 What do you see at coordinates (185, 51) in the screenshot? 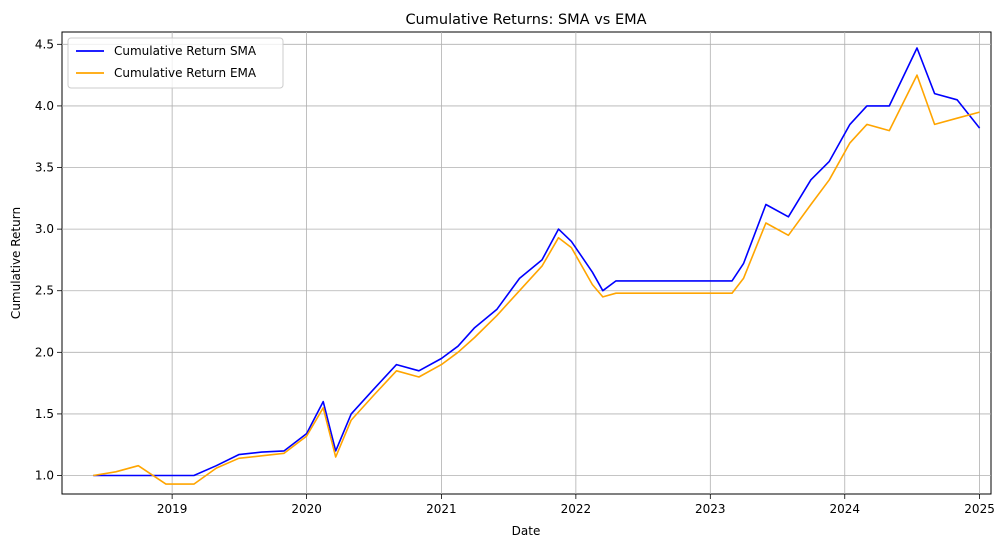
I see `legend-label-sma: Cumulative Return SMA` at bounding box center [185, 51].